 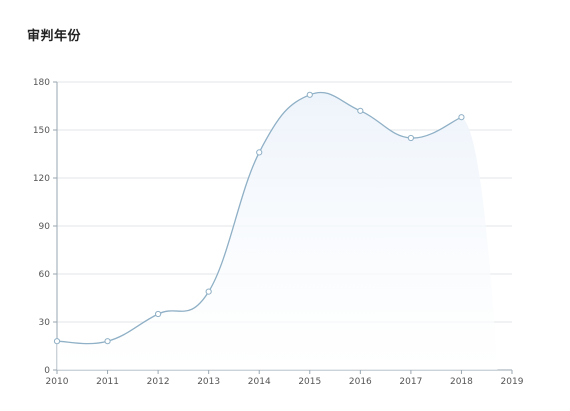 I want to click on y-tick-label: 150, so click(x=41, y=131).